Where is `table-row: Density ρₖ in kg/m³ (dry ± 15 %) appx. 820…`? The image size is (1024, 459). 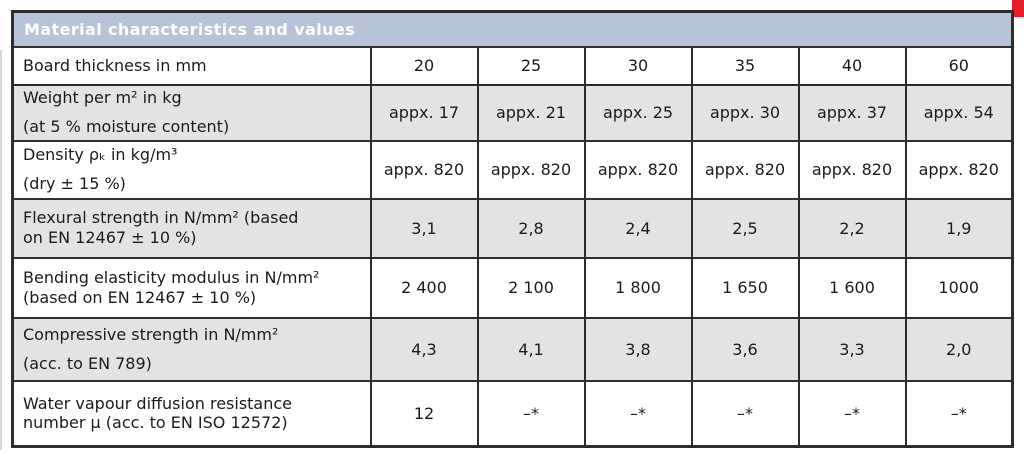 table-row: Density ρₖ in kg/m³ (dry ± 15 %) appx. 820… is located at coordinates (512, 169).